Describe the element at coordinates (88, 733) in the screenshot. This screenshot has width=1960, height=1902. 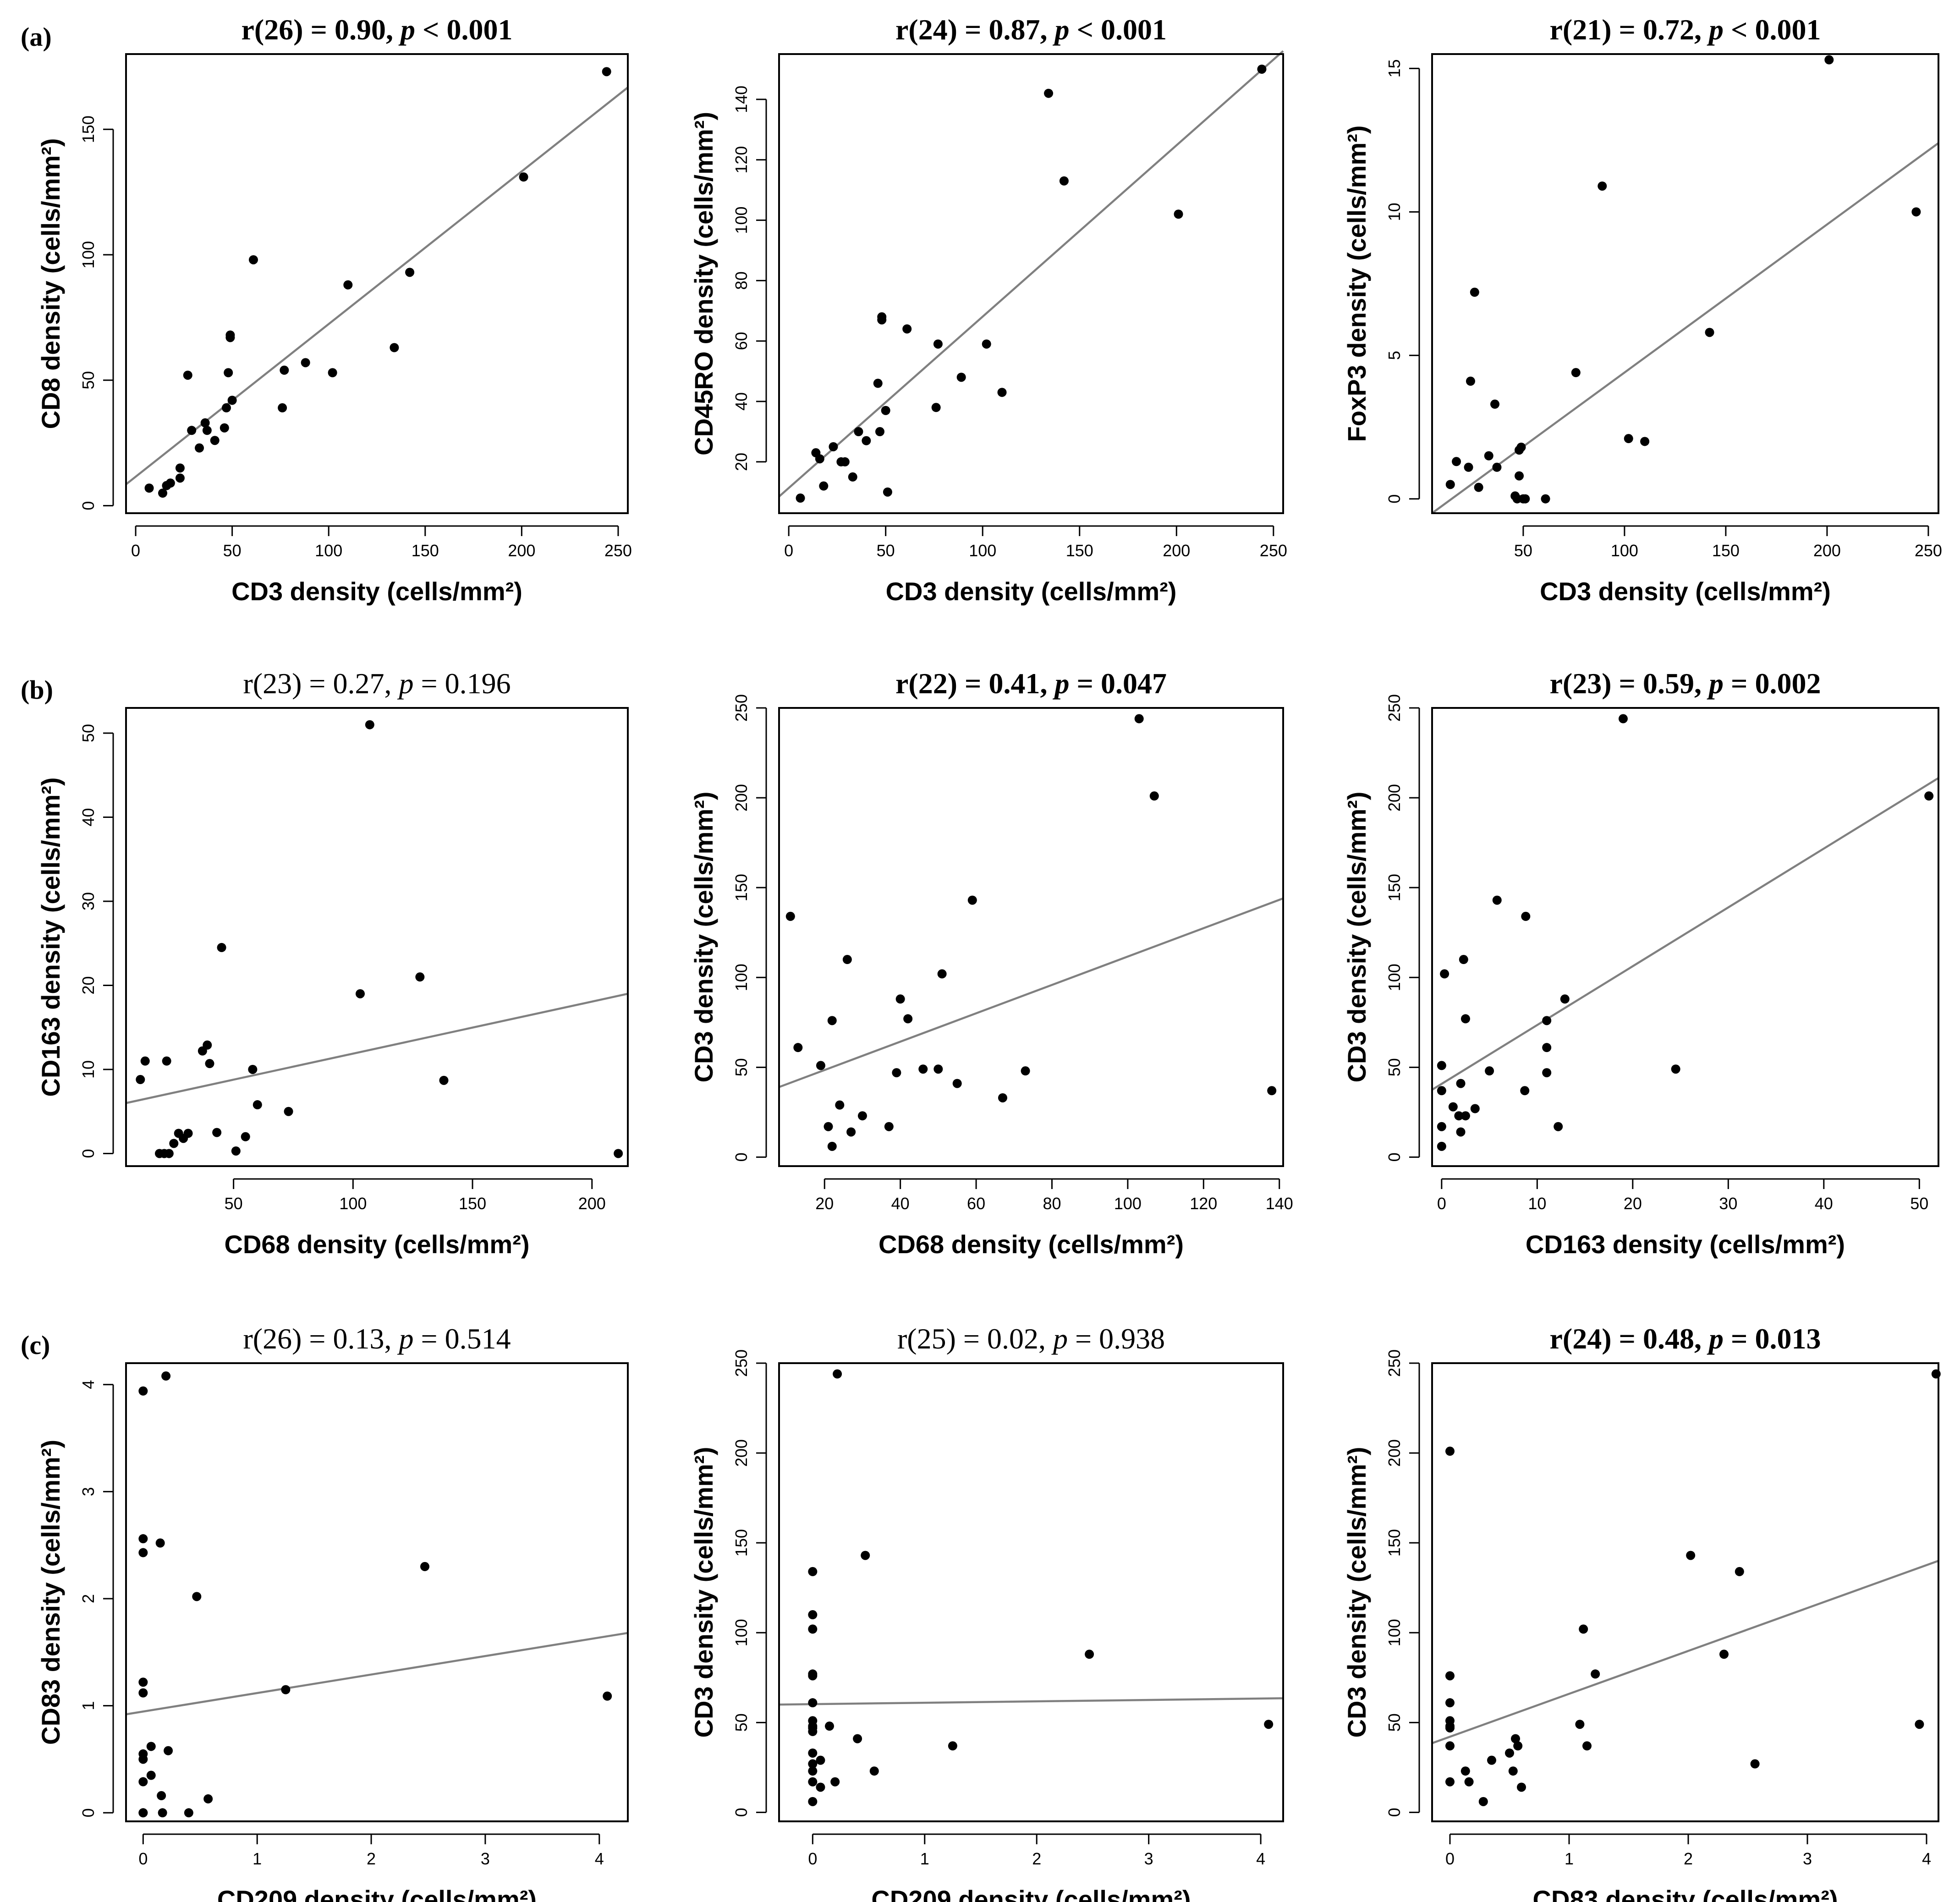
I see `y-tick-label: 50` at that location.